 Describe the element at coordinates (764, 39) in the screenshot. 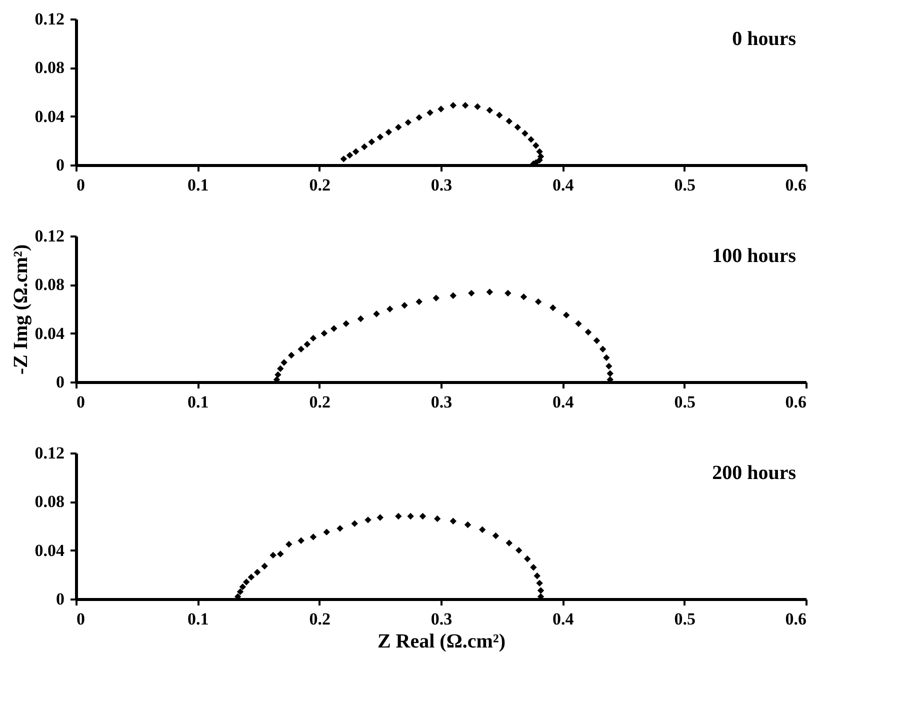

I see `annotation: 0 hours` at that location.